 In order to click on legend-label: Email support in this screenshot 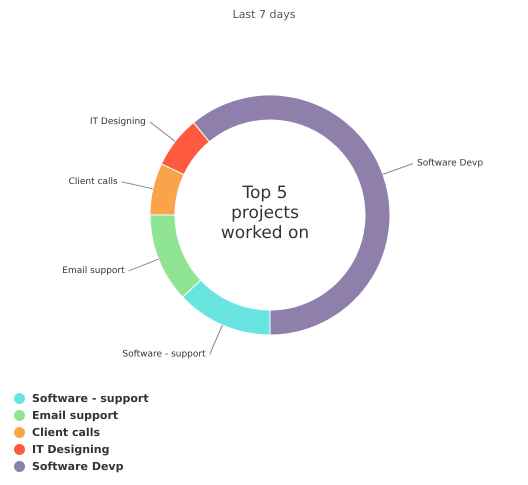, I will do `click(75, 416)`.